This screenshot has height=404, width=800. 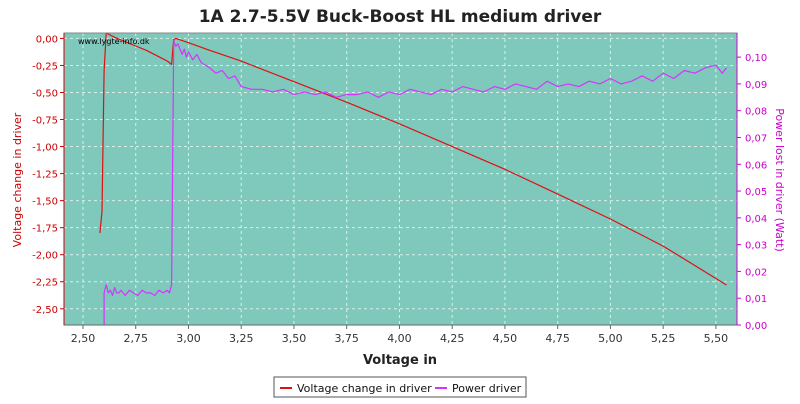 I want to click on legend: Voltage change in driver Power driver, so click(x=400, y=387).